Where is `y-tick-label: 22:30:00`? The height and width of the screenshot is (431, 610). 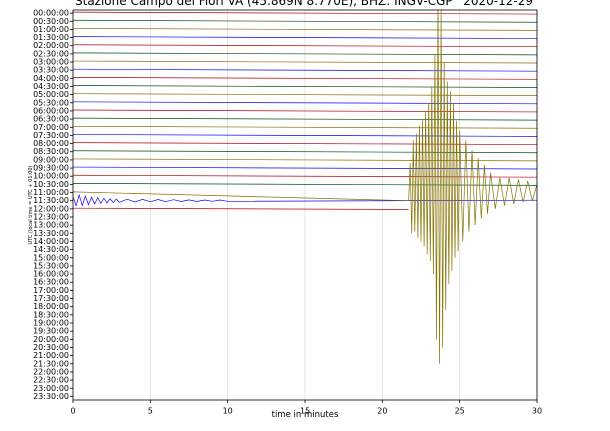 y-tick-label: 22:30:00 is located at coordinates (51, 380).